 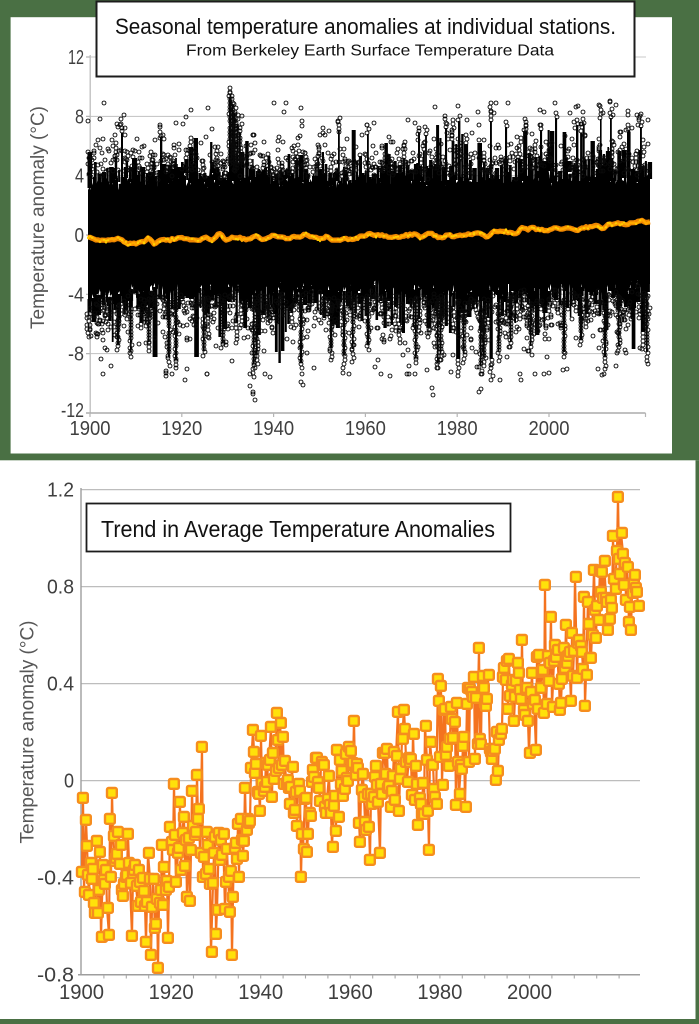 What do you see at coordinates (60, 588) in the screenshot?
I see `svg-text: 0.8` at bounding box center [60, 588].